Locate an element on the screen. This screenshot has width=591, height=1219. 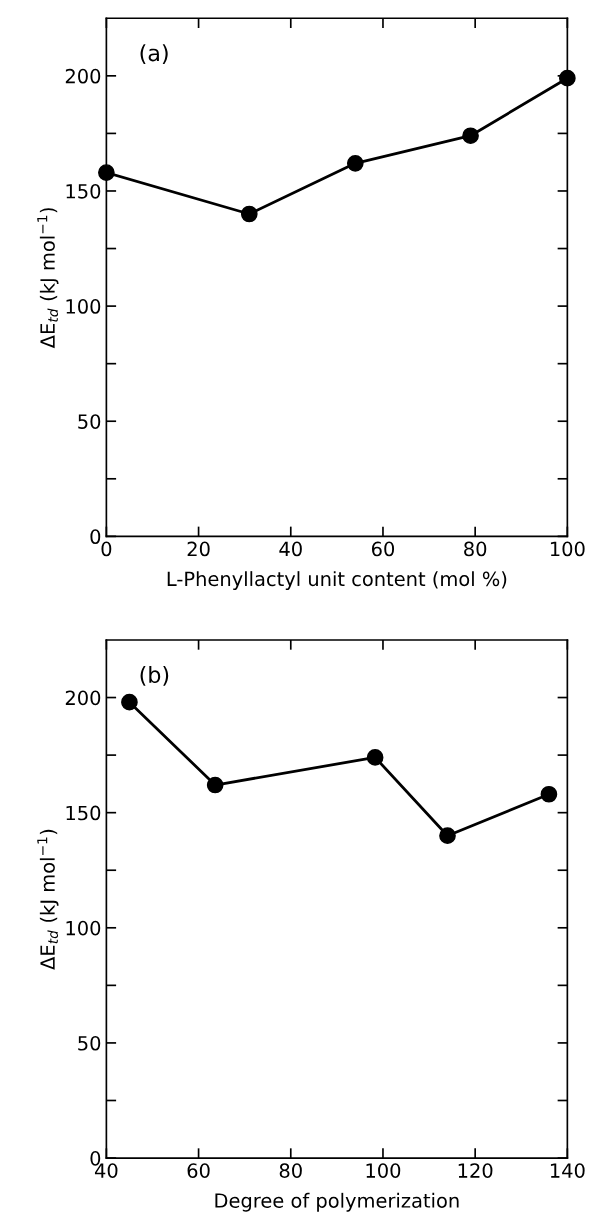
y-tick-label: 0 is located at coordinates (95, 537).